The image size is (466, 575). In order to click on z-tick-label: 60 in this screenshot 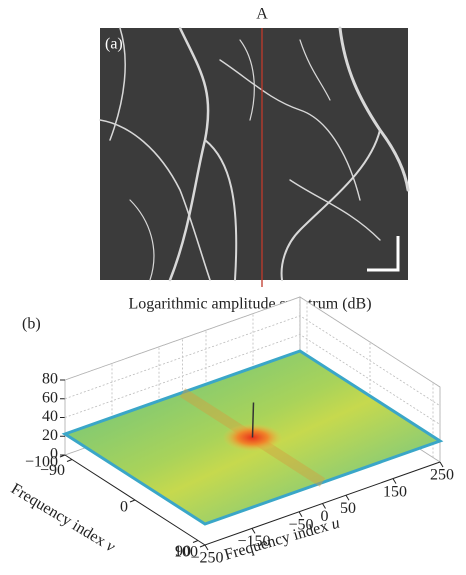, I will do `click(50, 397)`.